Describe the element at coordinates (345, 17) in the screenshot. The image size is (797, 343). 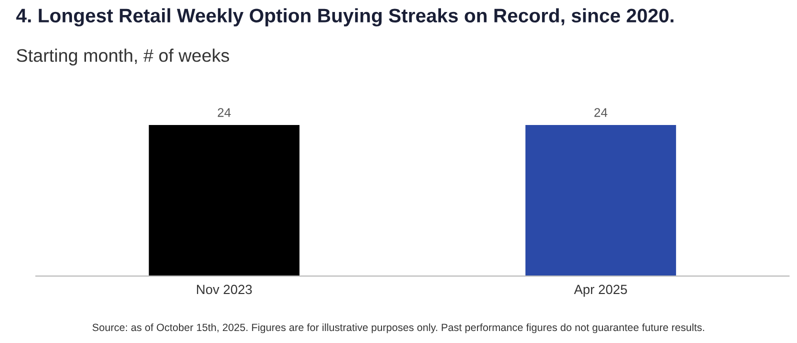
I see `chart-title: 4. Longest Retail Weekly Option Buying Streaks on Record, since 2020.` at that location.